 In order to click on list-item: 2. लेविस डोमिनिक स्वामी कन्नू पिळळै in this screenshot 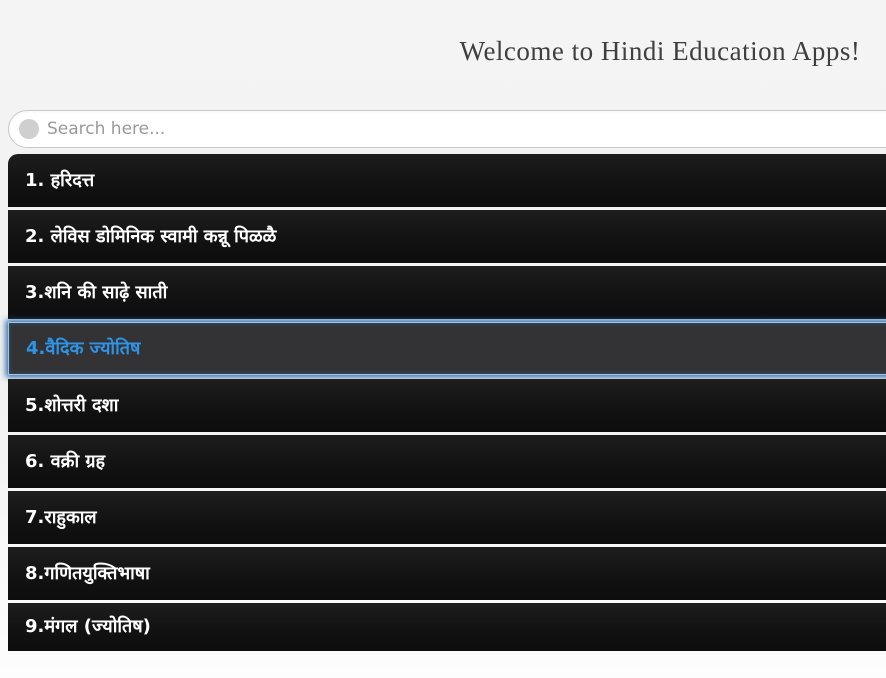, I will do `click(447, 236)`.